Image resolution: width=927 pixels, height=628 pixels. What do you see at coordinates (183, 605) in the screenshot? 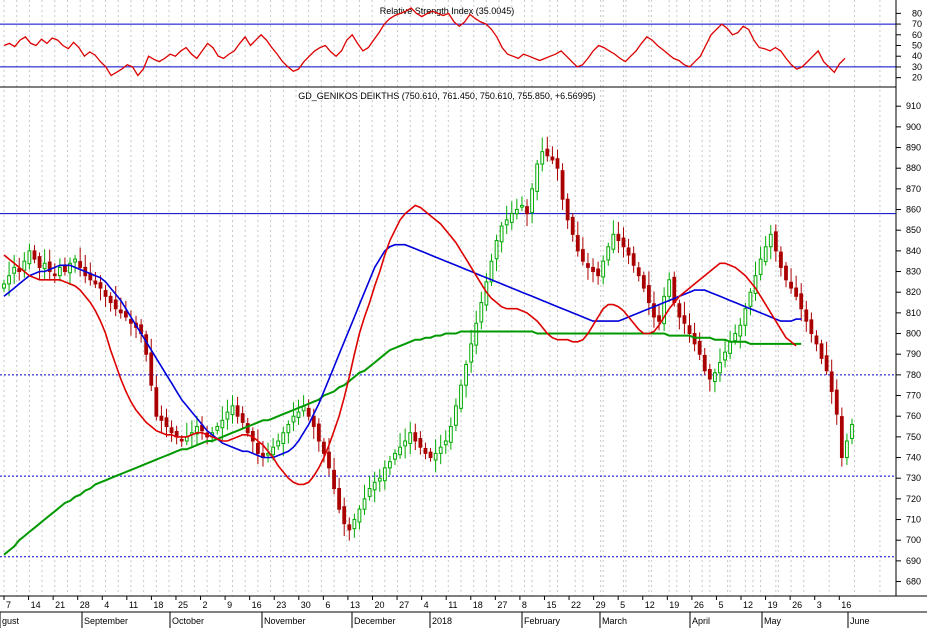
I see `x-tick-label: 25` at bounding box center [183, 605].